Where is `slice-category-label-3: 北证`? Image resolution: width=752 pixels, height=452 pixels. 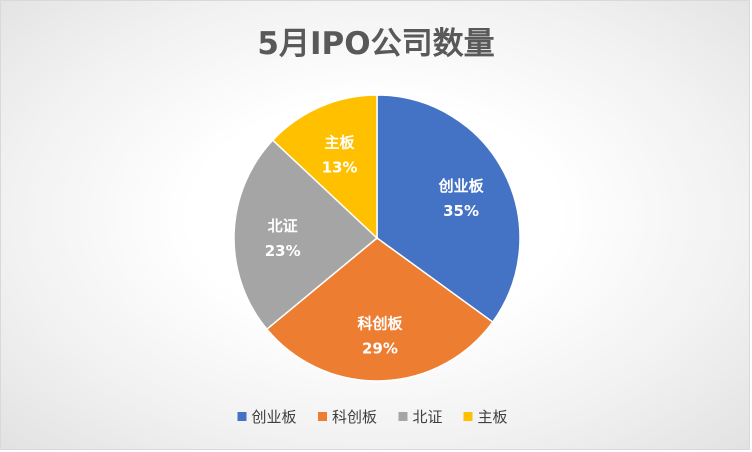
slice-category-label-3: 北证 is located at coordinates (283, 226).